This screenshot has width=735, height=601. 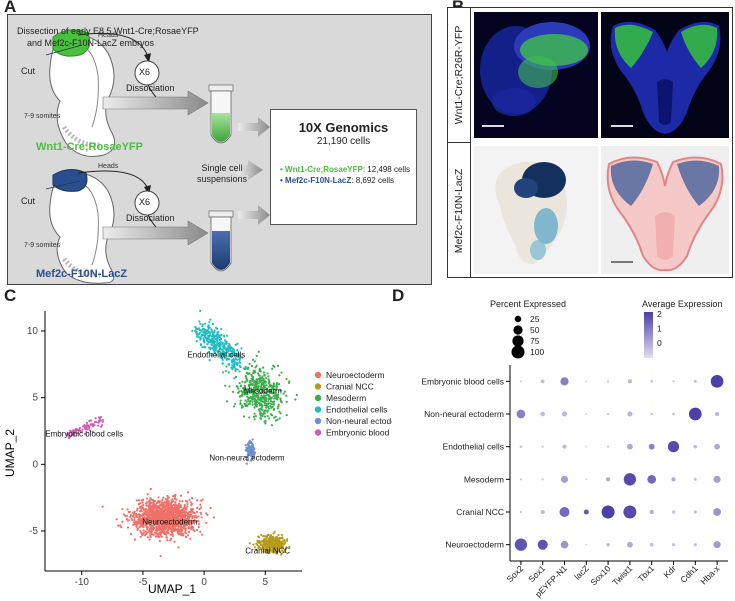 I want to click on umap-cluster-cranial-ncc, so click(x=269, y=543).